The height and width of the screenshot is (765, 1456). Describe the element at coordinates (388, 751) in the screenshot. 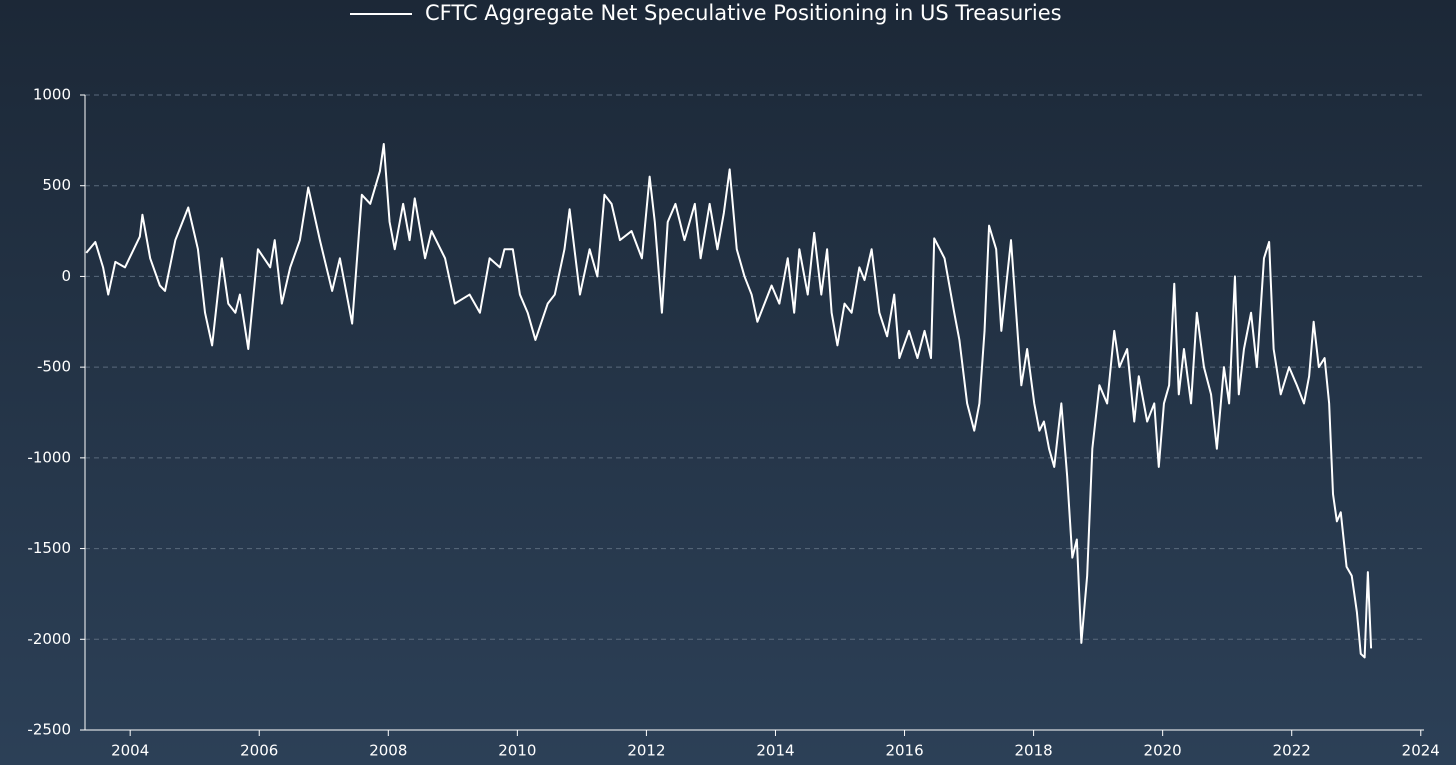

I see `x-tick-label: 2008` at that location.